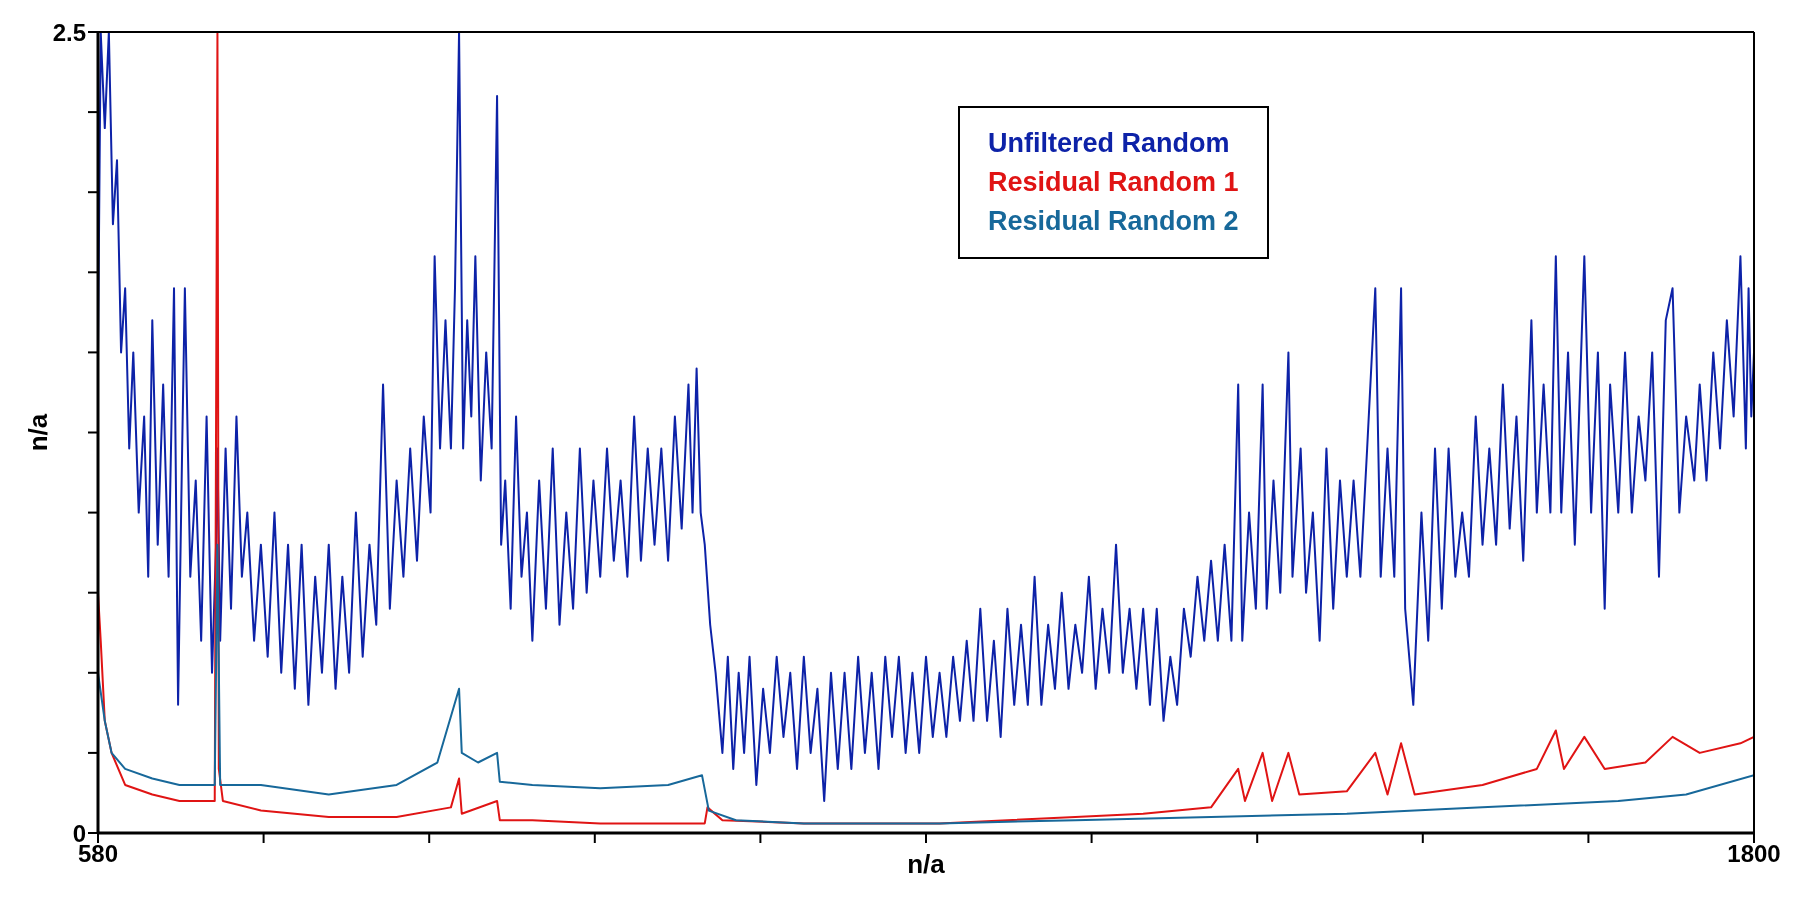  What do you see at coordinates (1754, 854) in the screenshot?
I see `x-tick-label: 1800` at bounding box center [1754, 854].